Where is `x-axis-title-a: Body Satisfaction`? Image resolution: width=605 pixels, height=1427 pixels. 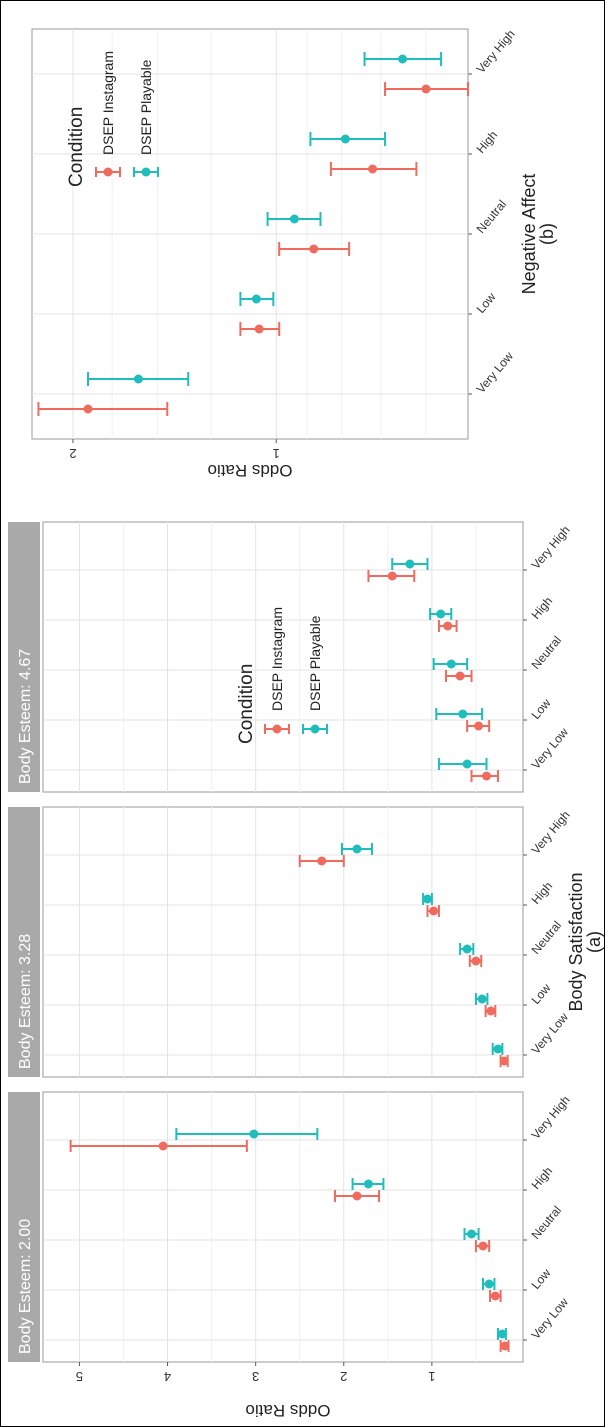 x-axis-title-a: Body Satisfaction is located at coordinates (576, 941).